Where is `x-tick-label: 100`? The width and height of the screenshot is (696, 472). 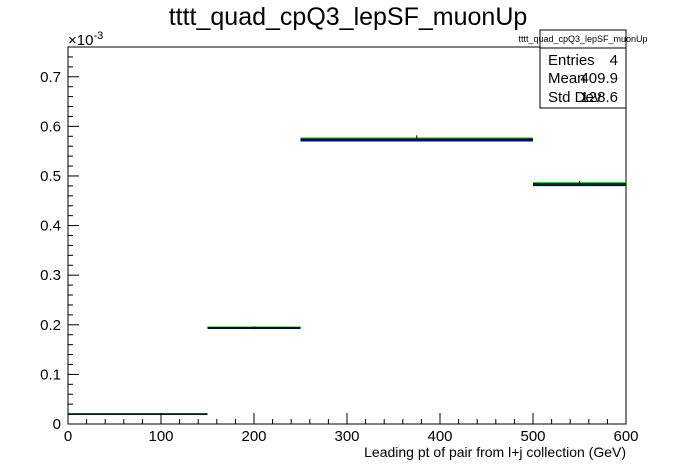 x-tick-label: 100 is located at coordinates (160, 436).